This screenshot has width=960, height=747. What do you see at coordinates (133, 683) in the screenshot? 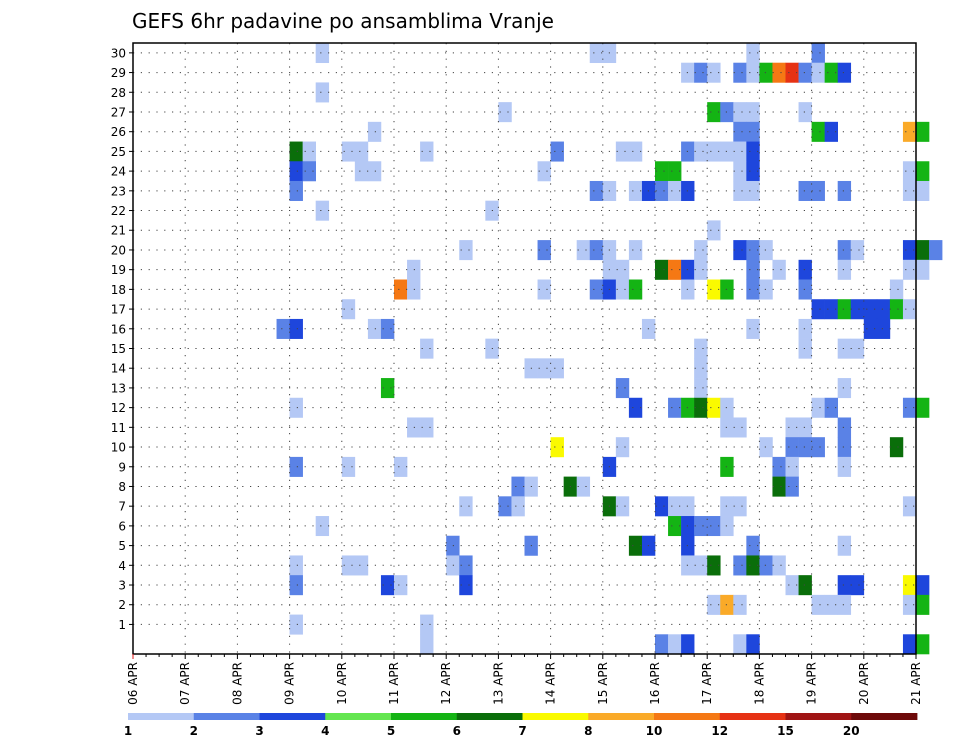
I see `x-tick-label: 06 APR` at bounding box center [133, 683].